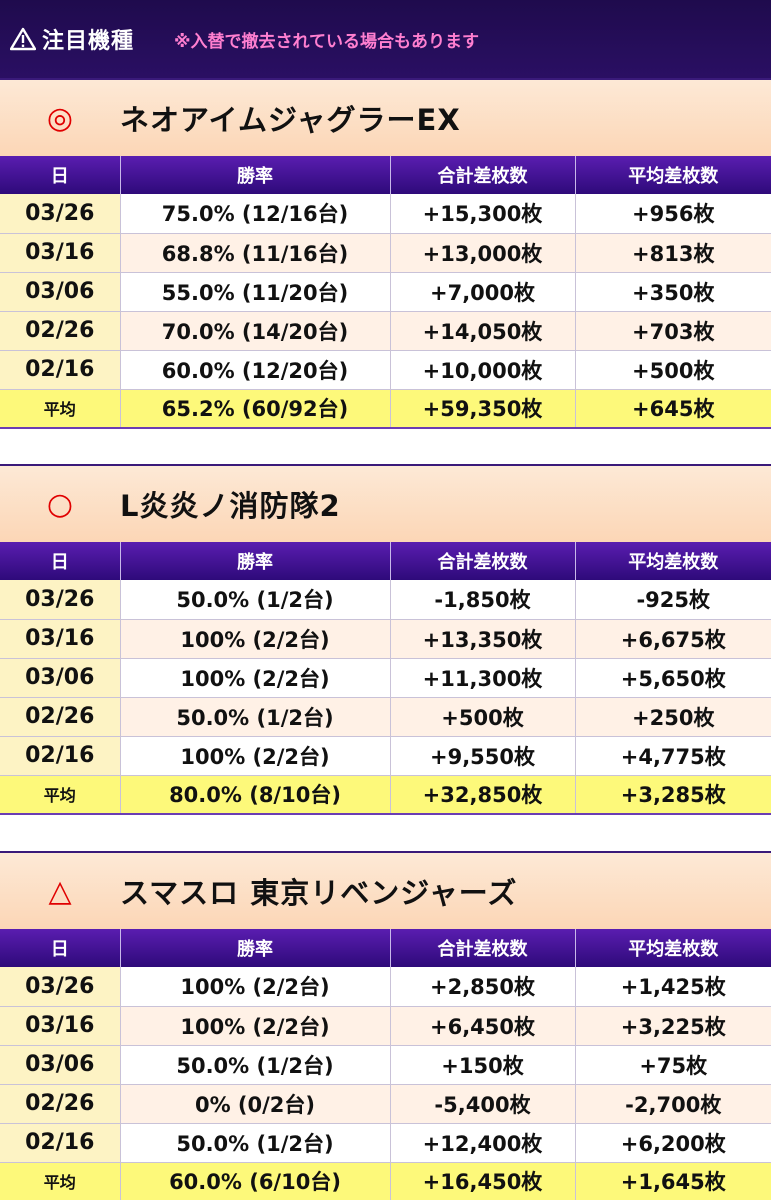  What do you see at coordinates (483, 756) in the screenshot?
I see `cell-total: +9,550枚` at bounding box center [483, 756].